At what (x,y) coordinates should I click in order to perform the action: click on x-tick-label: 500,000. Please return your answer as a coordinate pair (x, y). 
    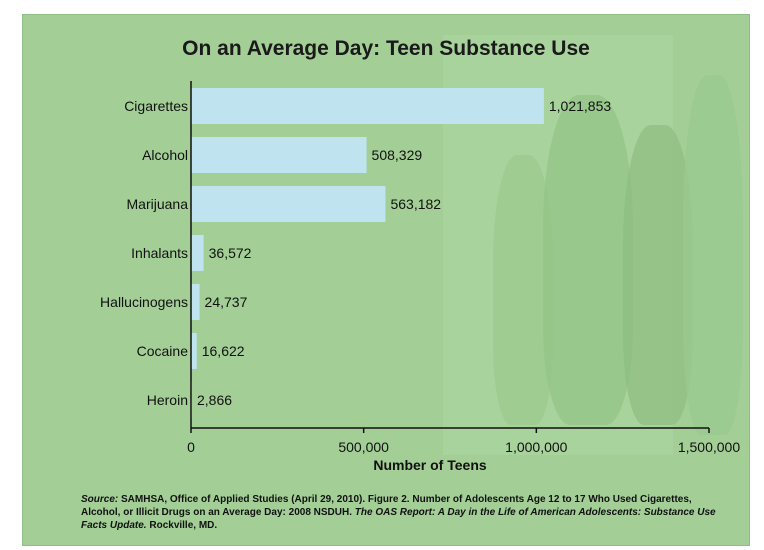
    Looking at the image, I should click on (363, 447).